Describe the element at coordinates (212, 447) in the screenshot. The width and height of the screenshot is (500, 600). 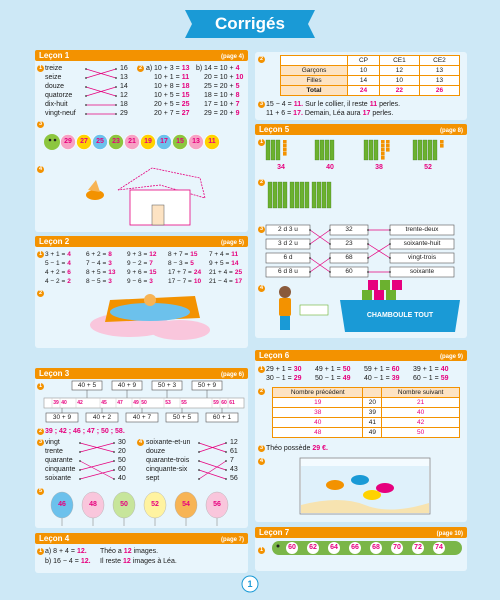
I see `match-line` at that location.